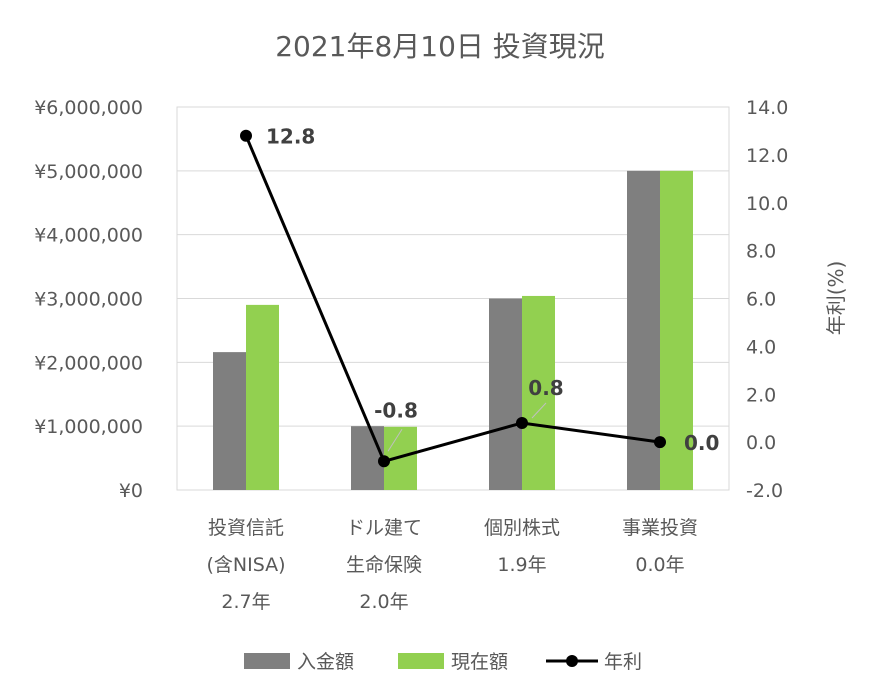 This screenshot has width=870, height=698. Describe the element at coordinates (267, 661) in the screenshot. I see `legend-swatch-入金額` at that location.